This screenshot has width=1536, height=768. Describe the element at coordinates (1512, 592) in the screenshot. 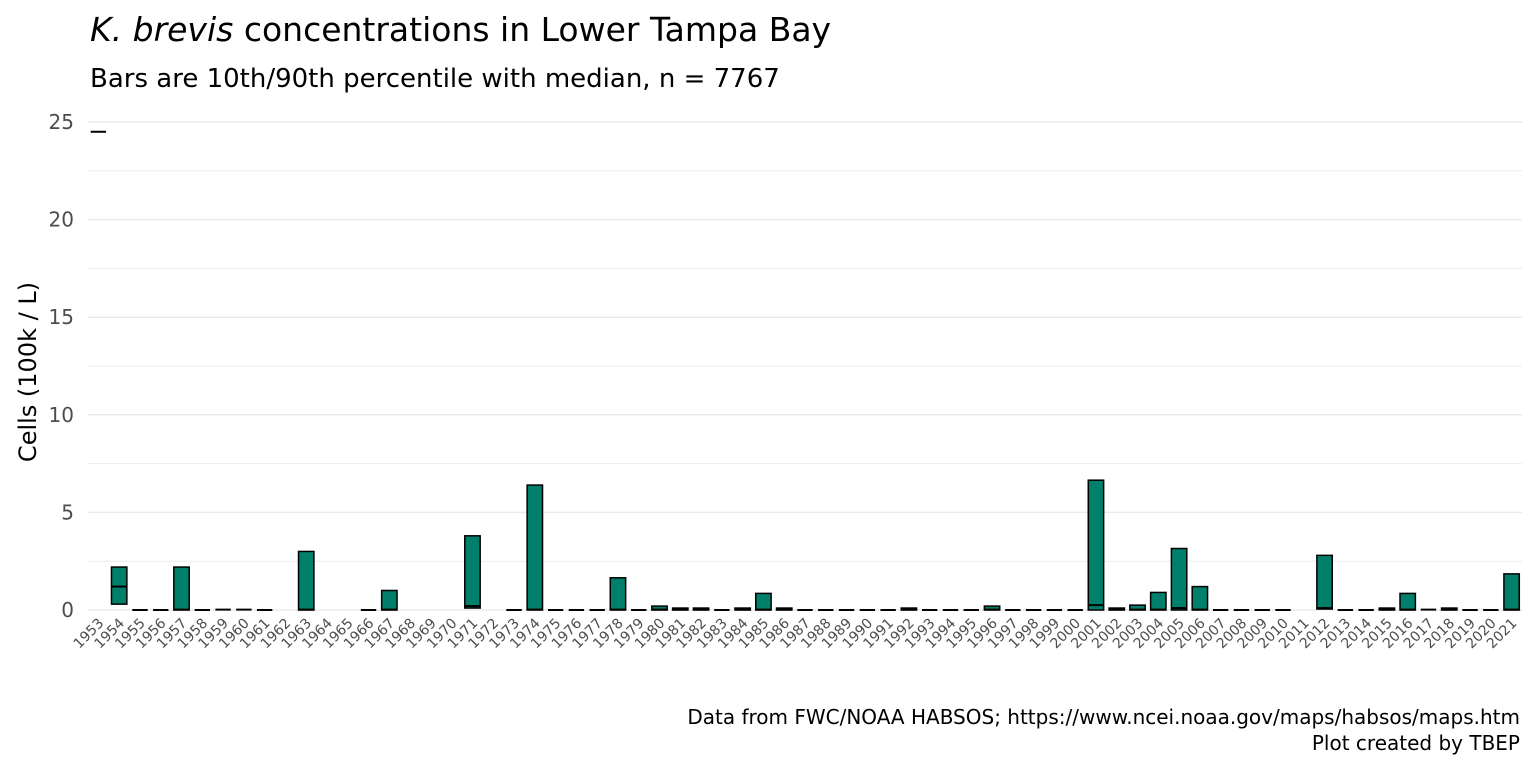

I see `bar-2021` at that location.